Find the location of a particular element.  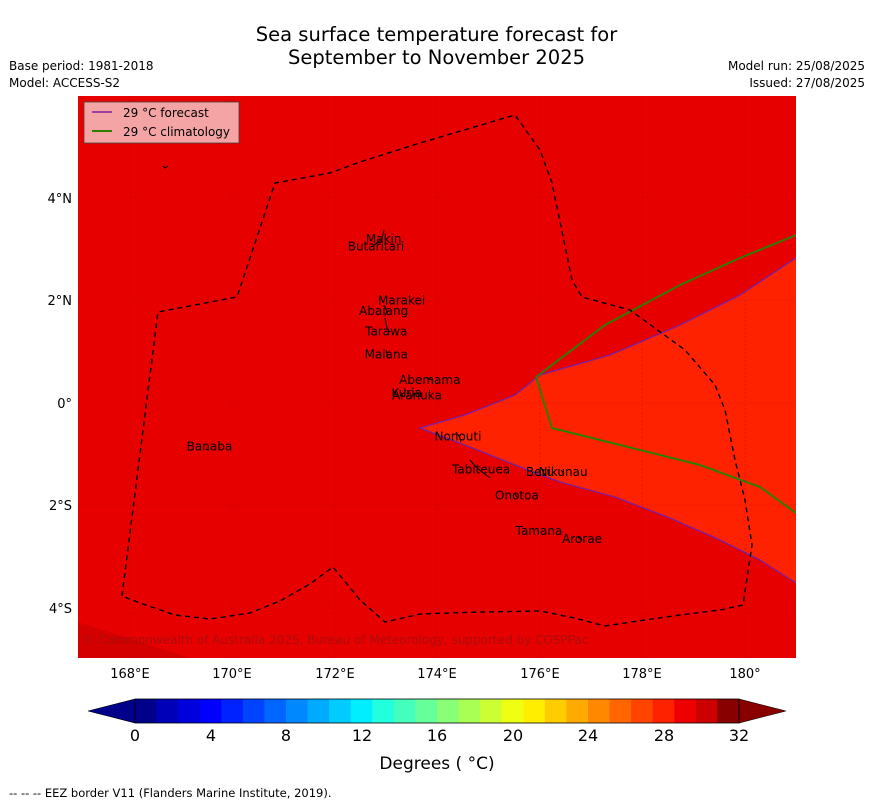

legend-box is located at coordinates (161, 122).